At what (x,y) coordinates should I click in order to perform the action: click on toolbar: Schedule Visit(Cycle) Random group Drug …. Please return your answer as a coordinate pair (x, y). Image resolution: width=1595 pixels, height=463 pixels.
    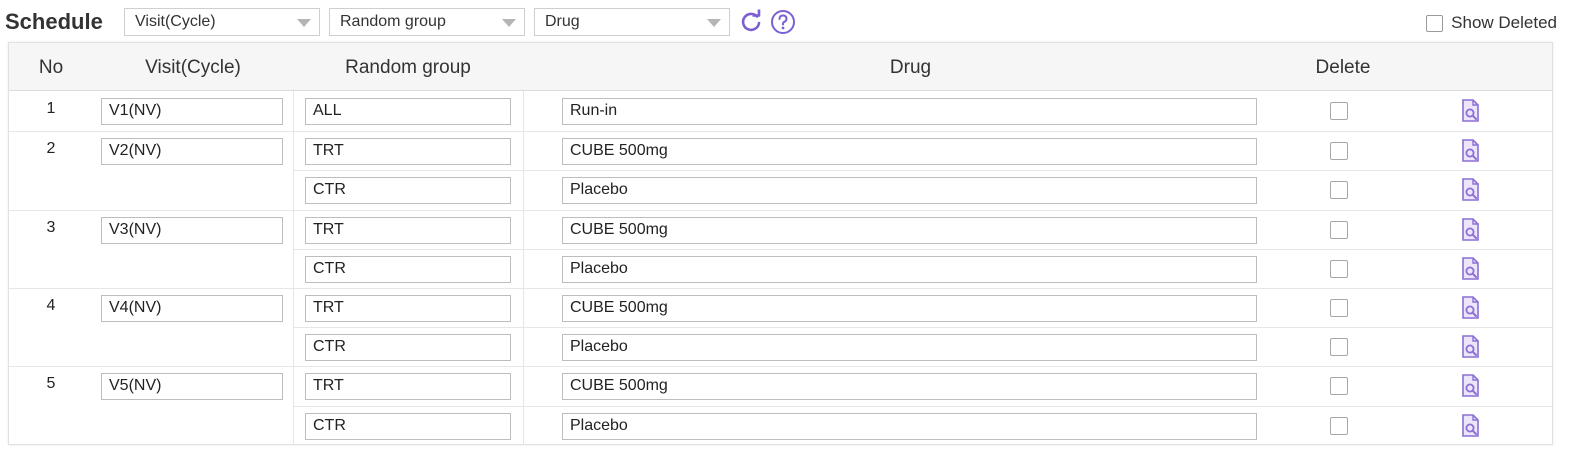
    Looking at the image, I should click on (797, 22).